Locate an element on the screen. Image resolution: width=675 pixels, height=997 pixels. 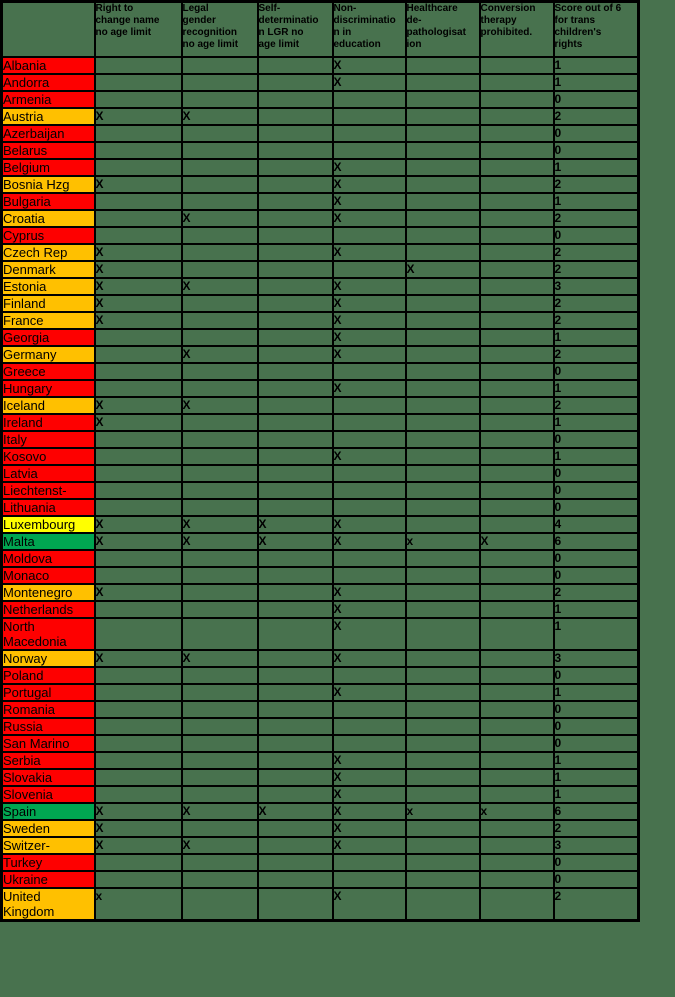
country-cell: Ireland is located at coordinates (48, 422).